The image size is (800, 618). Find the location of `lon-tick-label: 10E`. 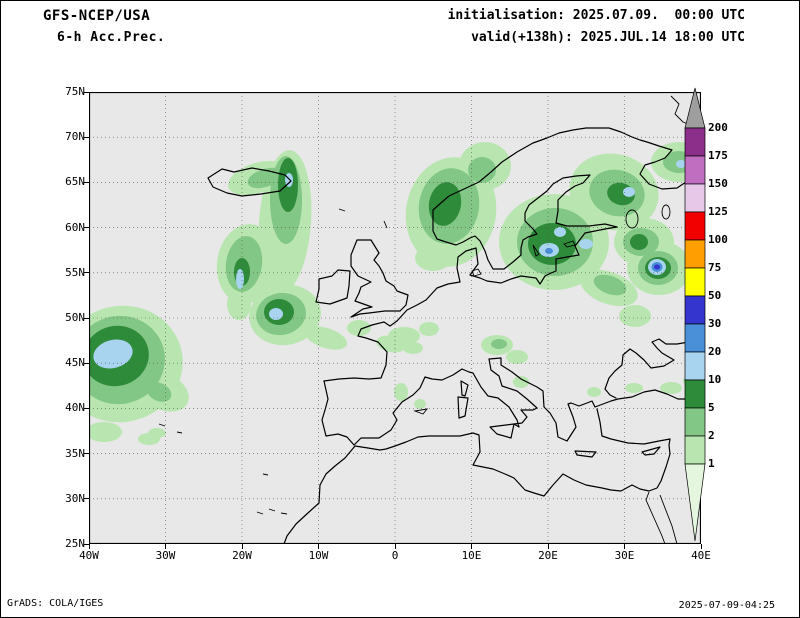

lon-tick-label: 10E is located at coordinates (471, 555).